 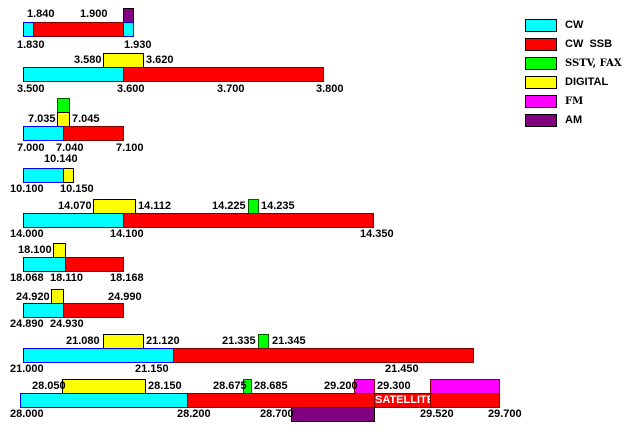 What do you see at coordinates (63, 105) in the screenshot?
I see `band-40-sstv` at bounding box center [63, 105].